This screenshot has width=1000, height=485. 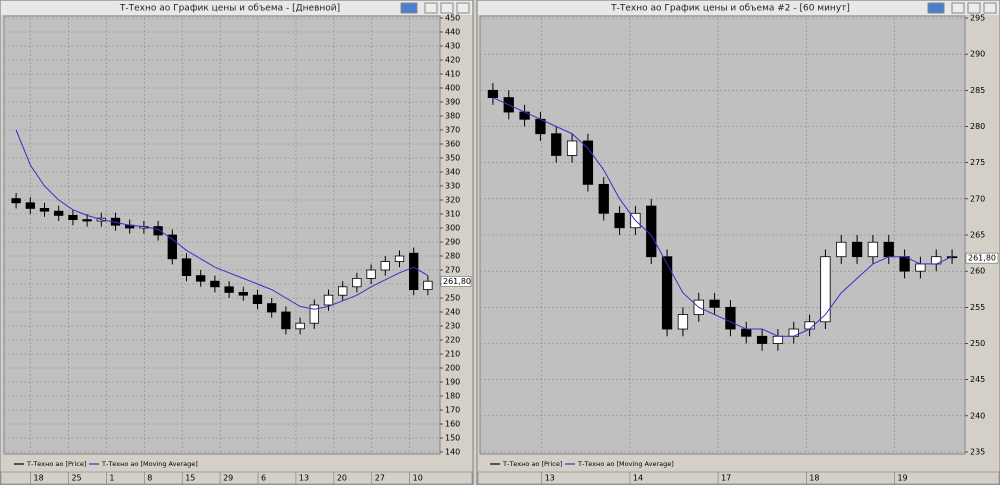 What do you see at coordinates (977, 452) in the screenshot?
I see `y-tick-label: 235` at bounding box center [977, 452].